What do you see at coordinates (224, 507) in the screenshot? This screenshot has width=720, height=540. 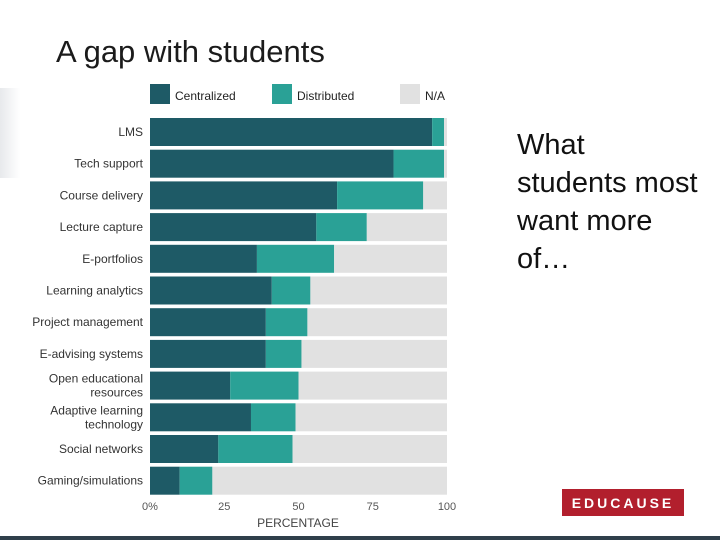 I see `x-tick-label-2: 25` at bounding box center [224, 507].